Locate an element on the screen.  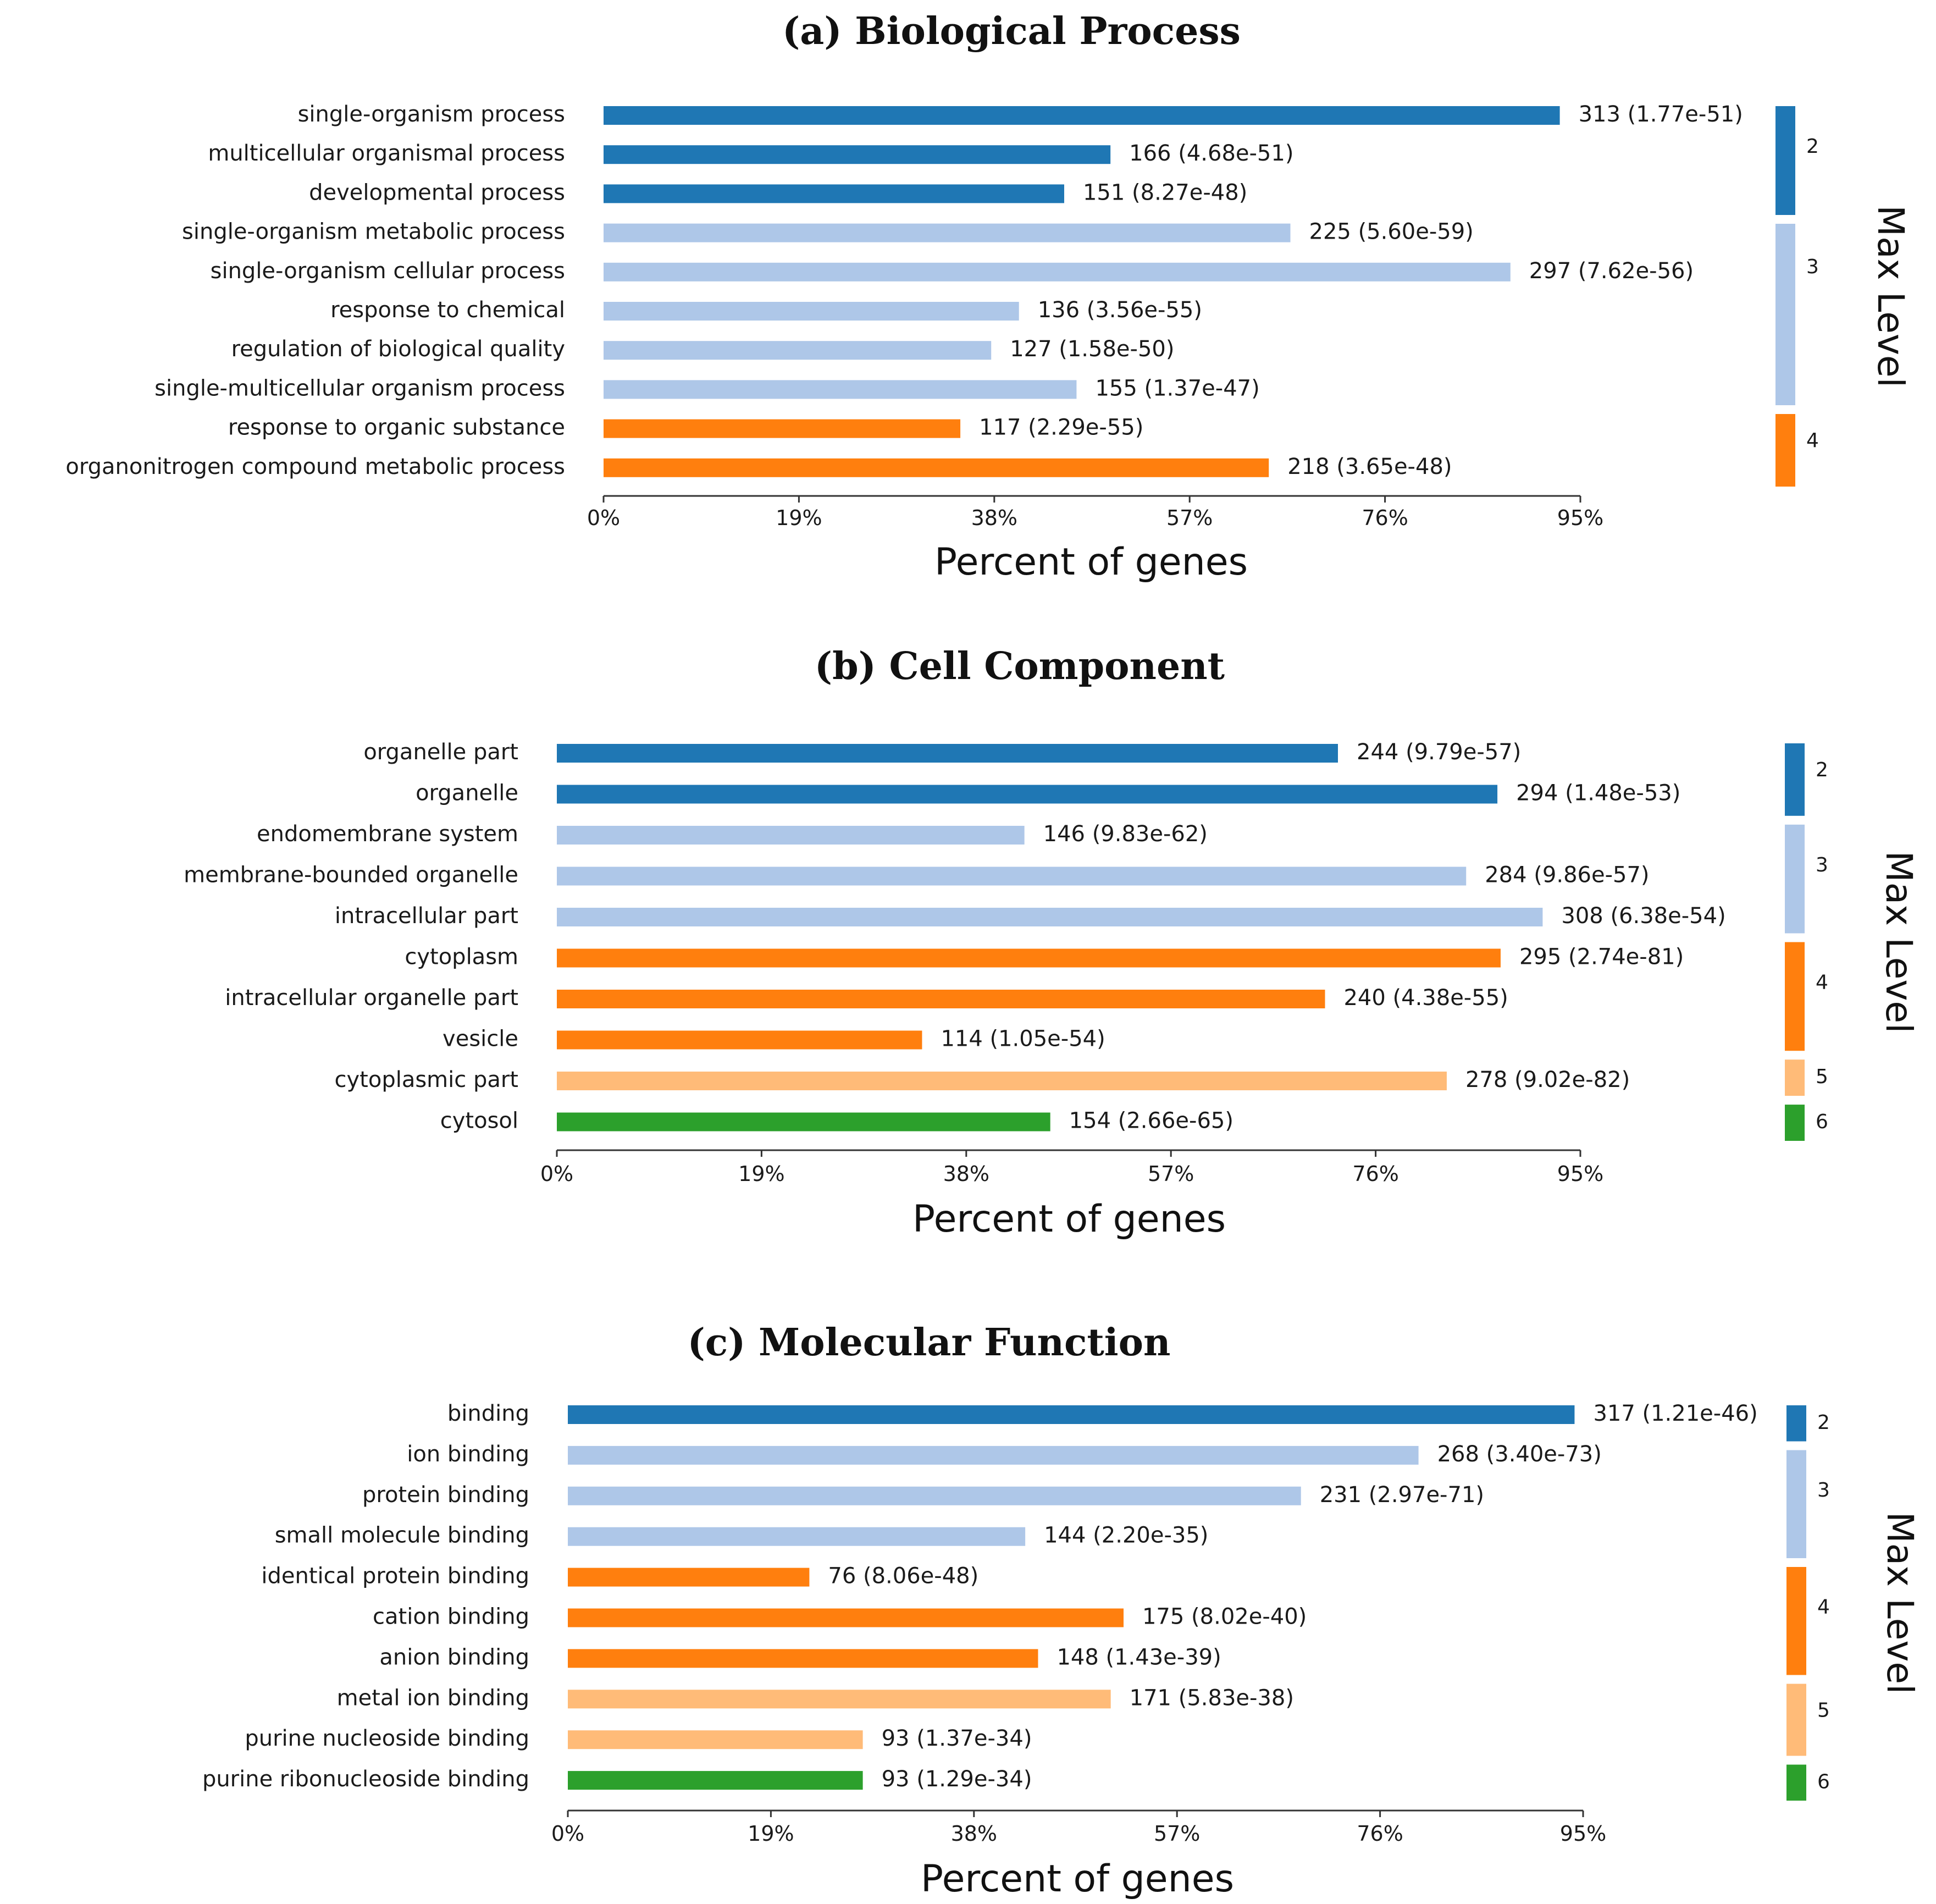
data-label: 166 (4.68e-51) is located at coordinates (1211, 153).